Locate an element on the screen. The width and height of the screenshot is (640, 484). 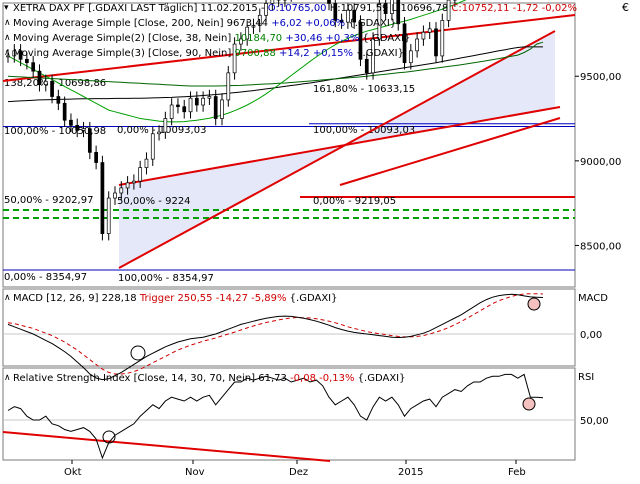
macd-y-tick: 0,00 is located at coordinates (591, 335).